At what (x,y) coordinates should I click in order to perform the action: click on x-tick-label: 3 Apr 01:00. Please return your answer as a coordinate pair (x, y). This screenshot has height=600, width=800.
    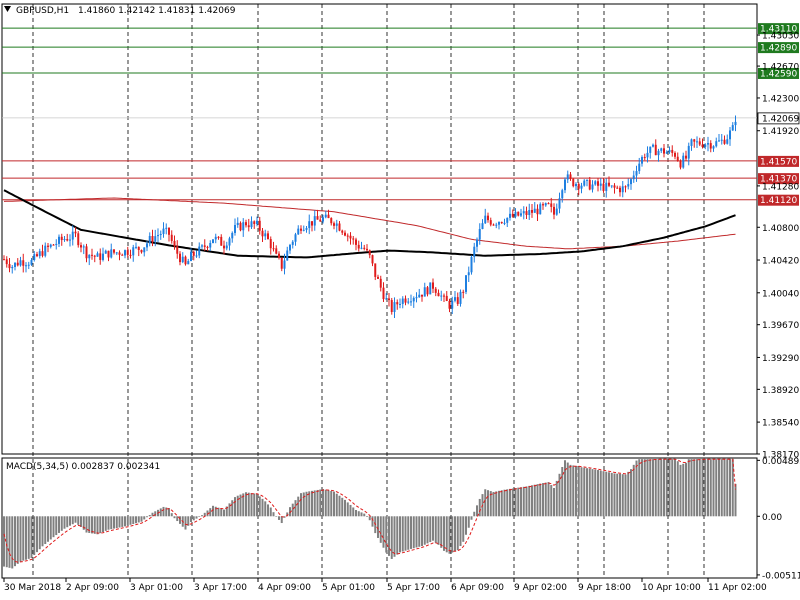
    Looking at the image, I should click on (156, 588).